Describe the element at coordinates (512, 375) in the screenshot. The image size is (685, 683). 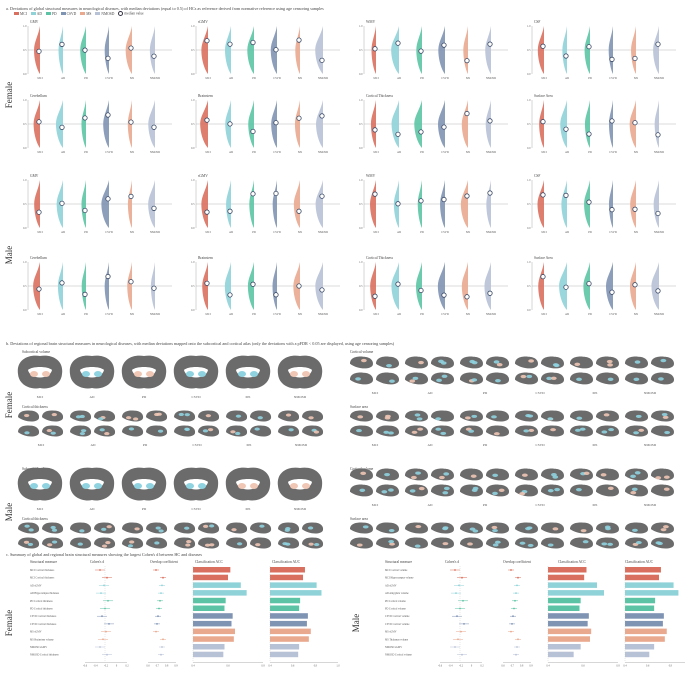
I see `cortical-volume-row: MCI AD PD CSVD MS NMOSD` at that location.